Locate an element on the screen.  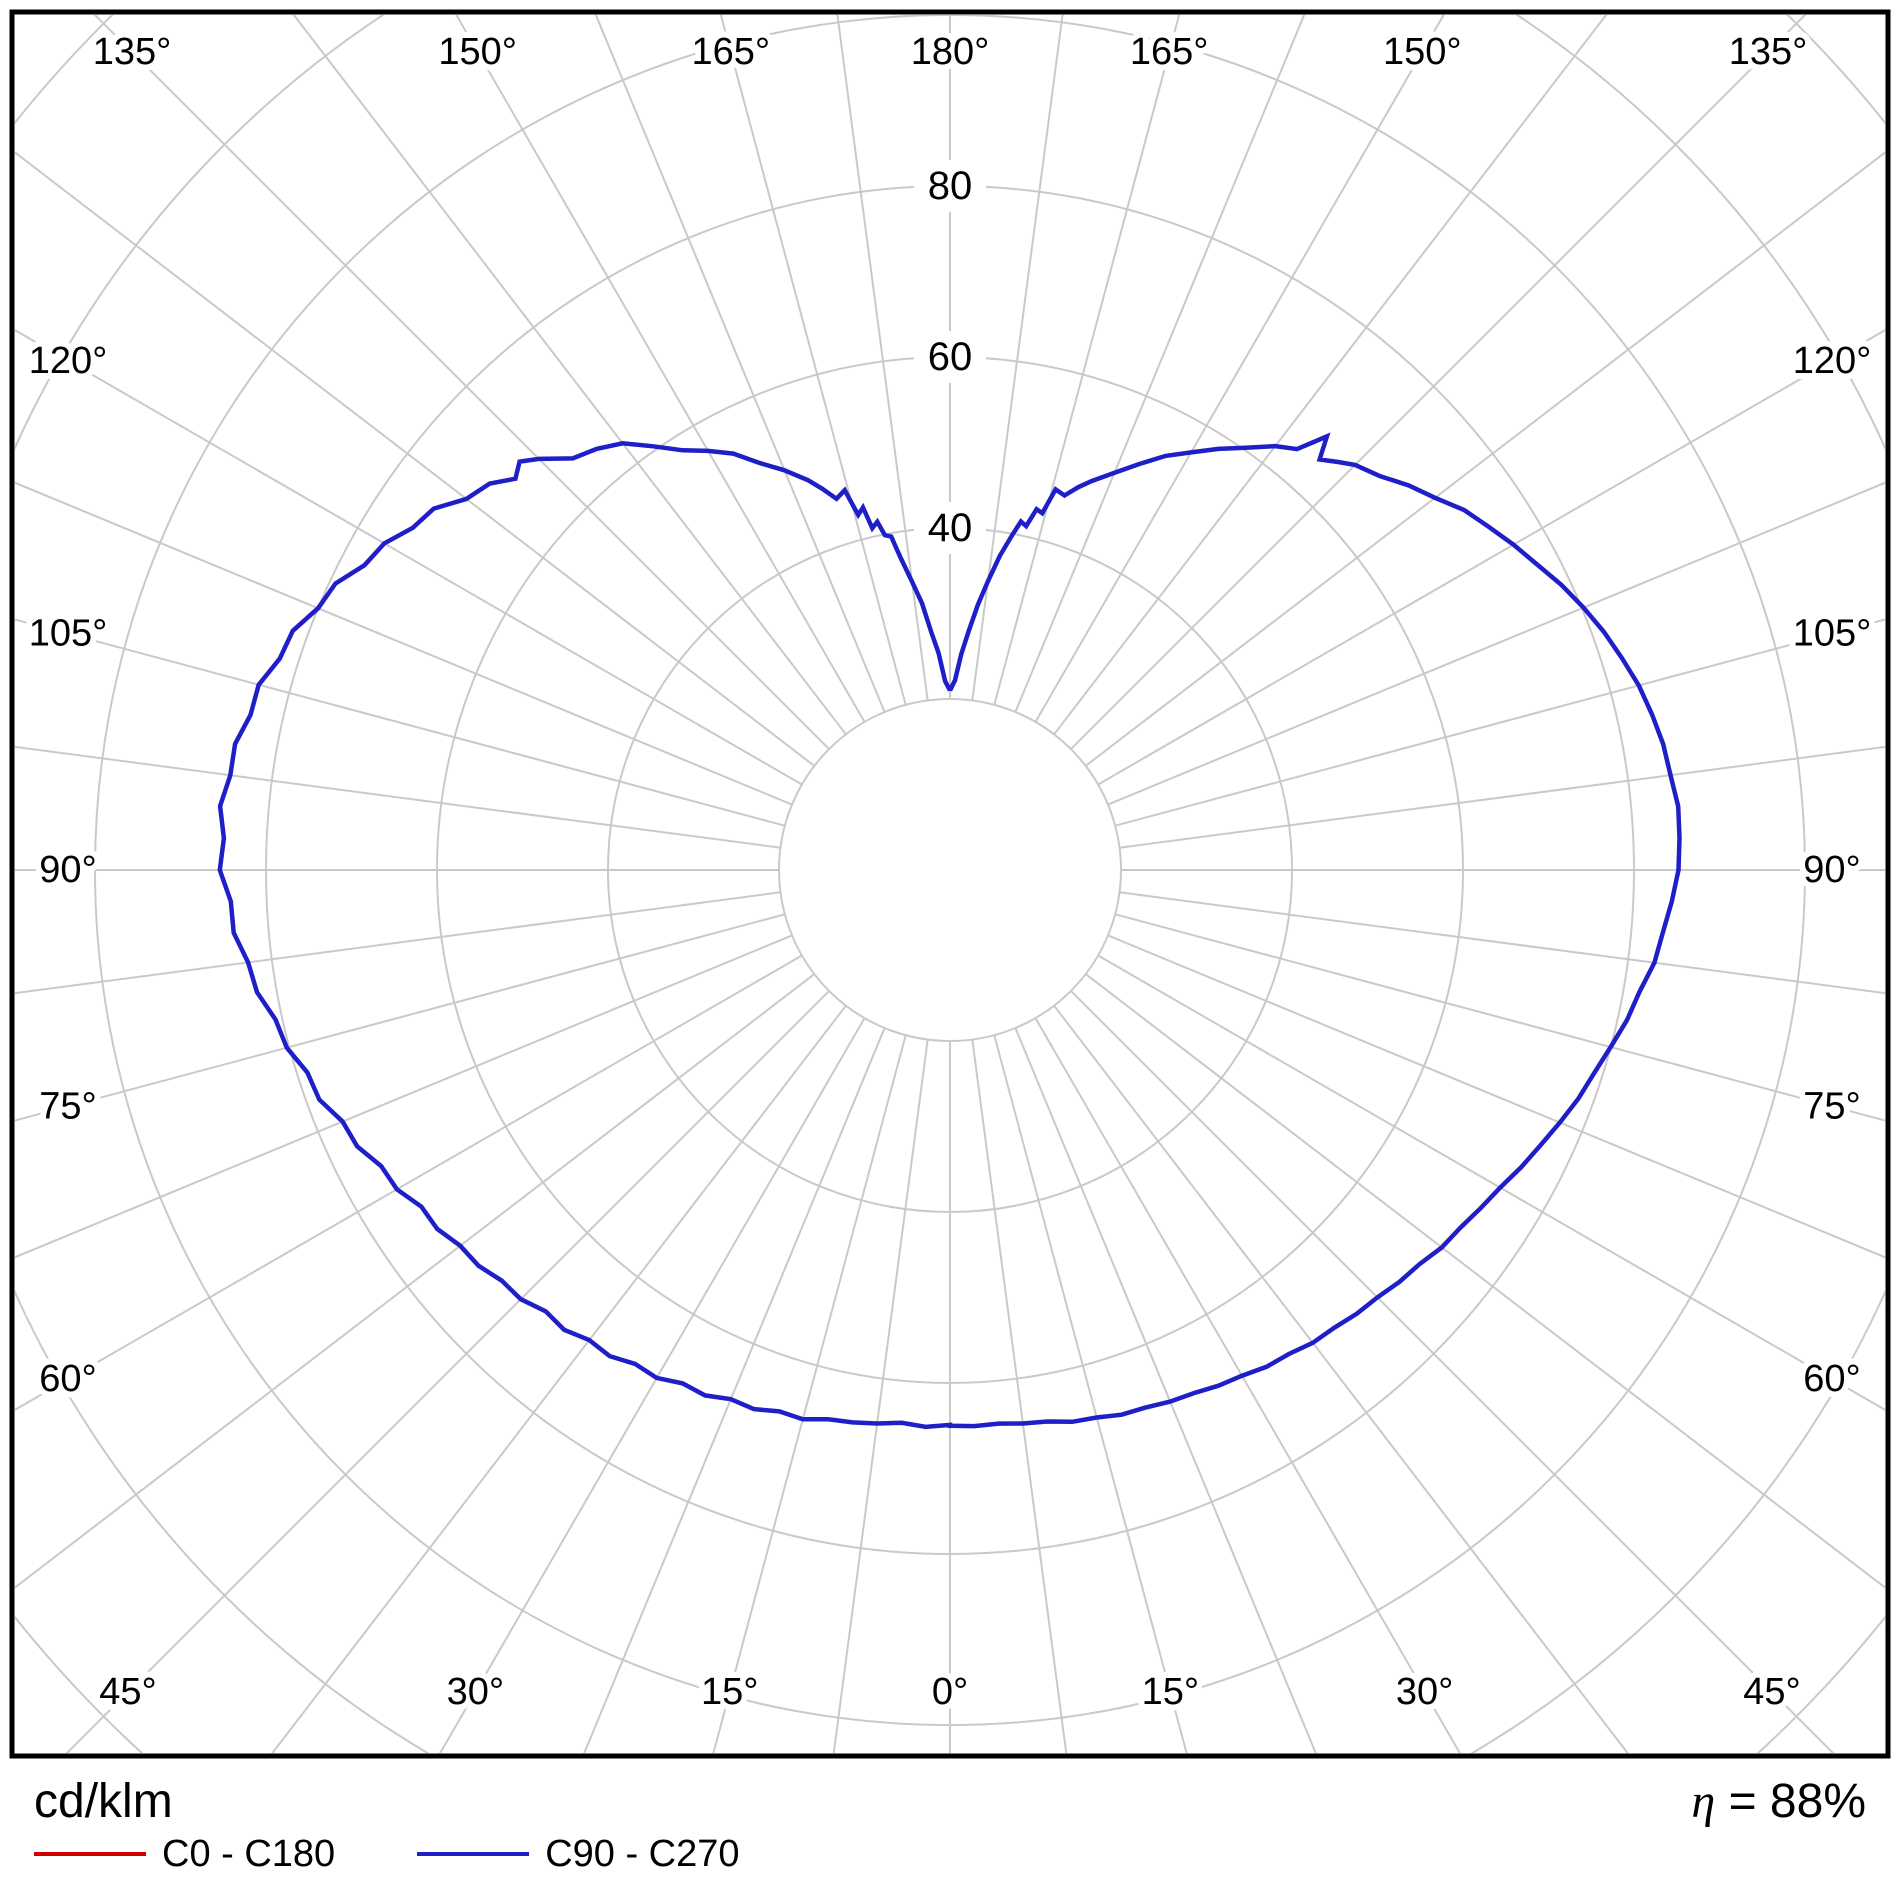
legend-item-c0-c180: C0 - C180 is located at coordinates (184, 1854).